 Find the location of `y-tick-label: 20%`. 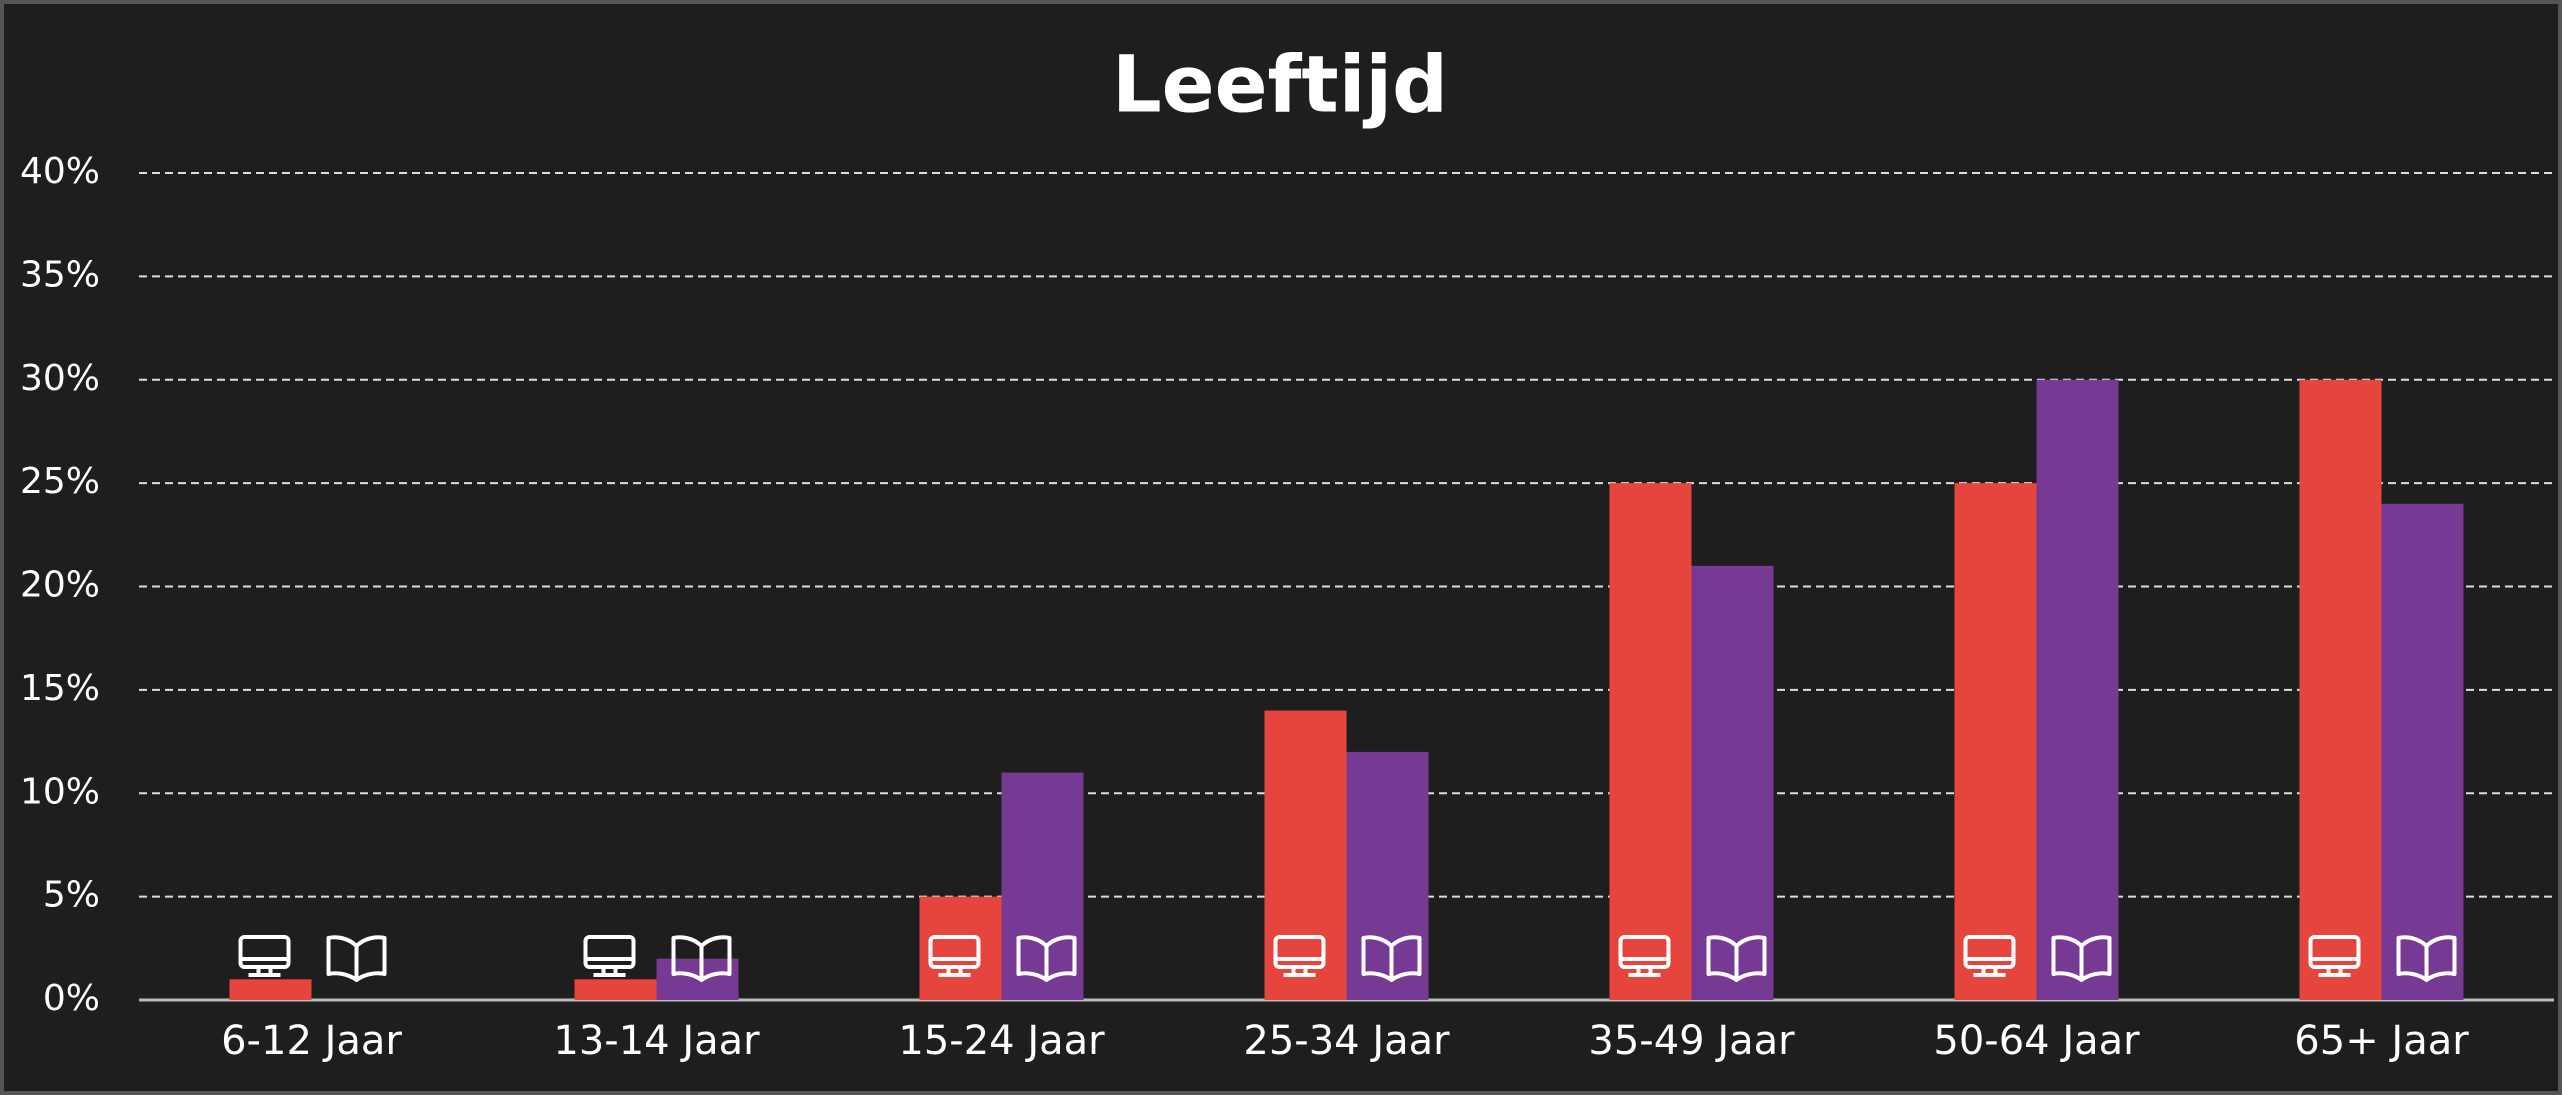

y-tick-label: 20% is located at coordinates (60, 585).